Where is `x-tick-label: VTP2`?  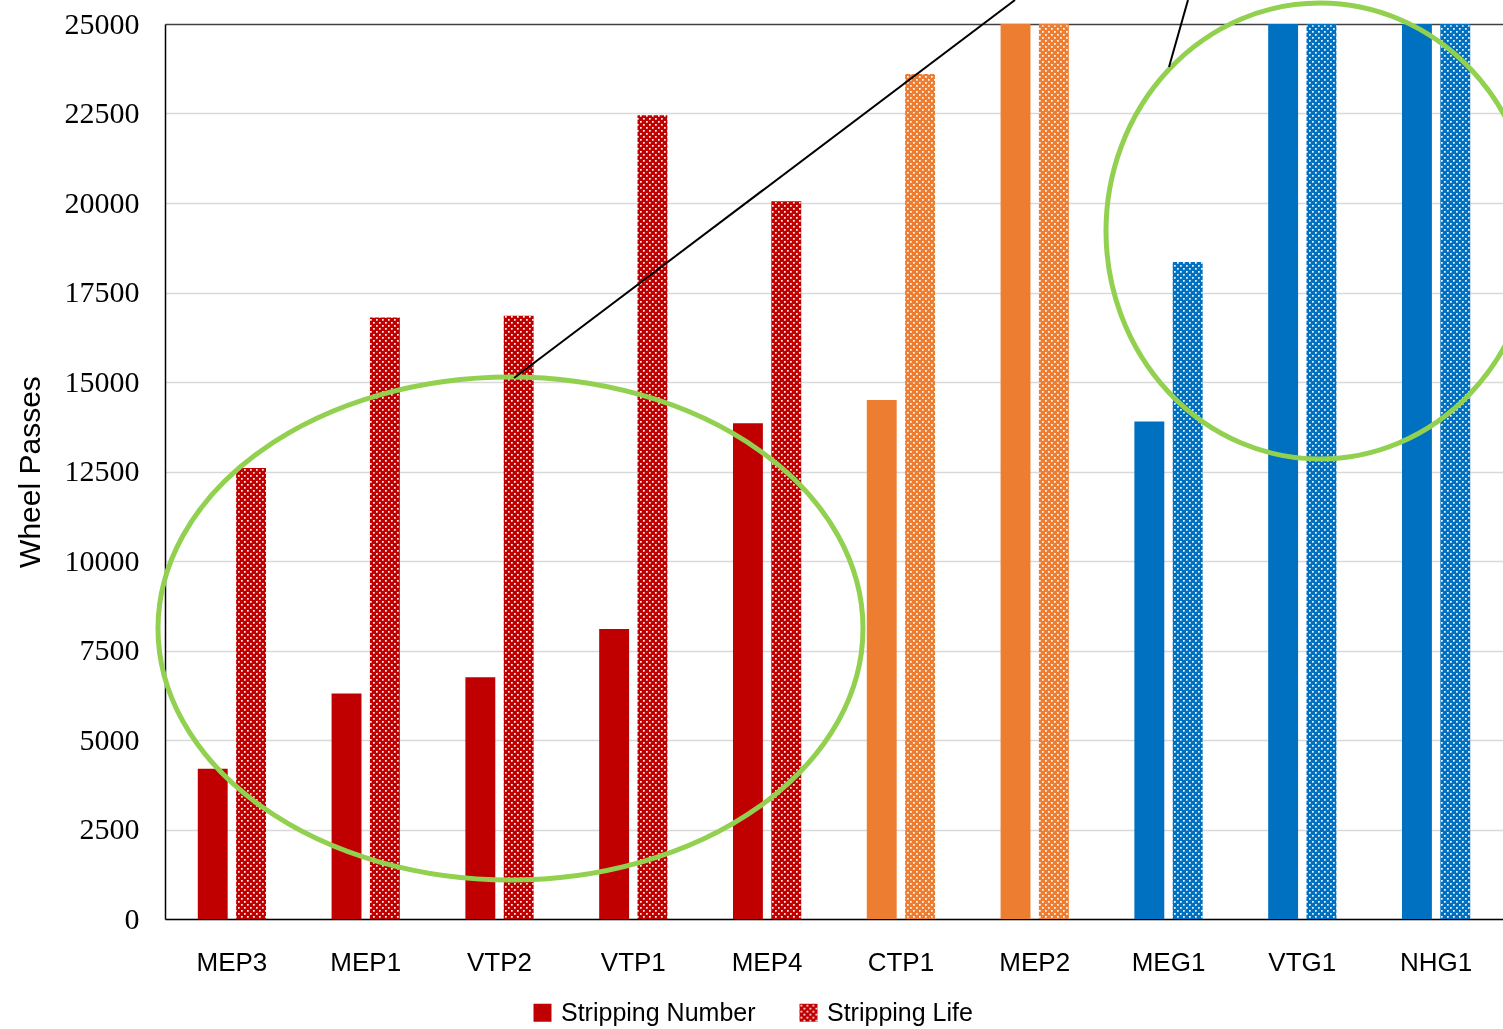
x-tick-label: VTP2 is located at coordinates (499, 961).